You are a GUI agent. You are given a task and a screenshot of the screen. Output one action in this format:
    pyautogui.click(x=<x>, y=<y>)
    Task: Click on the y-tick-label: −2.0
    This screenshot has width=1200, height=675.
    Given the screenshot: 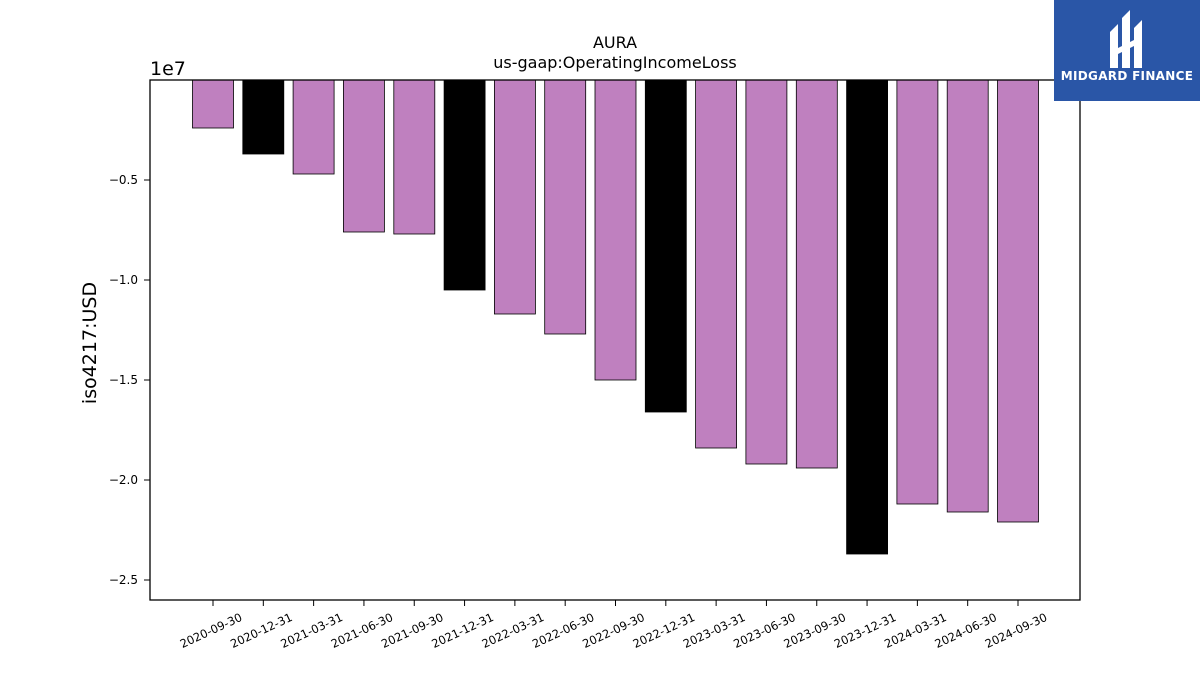 What is the action you would take?
    pyautogui.click(x=123, y=480)
    